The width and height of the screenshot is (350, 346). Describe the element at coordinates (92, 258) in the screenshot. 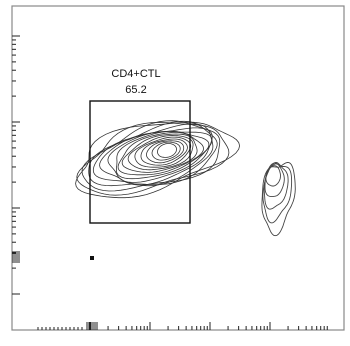

I see `outlier-event` at that location.